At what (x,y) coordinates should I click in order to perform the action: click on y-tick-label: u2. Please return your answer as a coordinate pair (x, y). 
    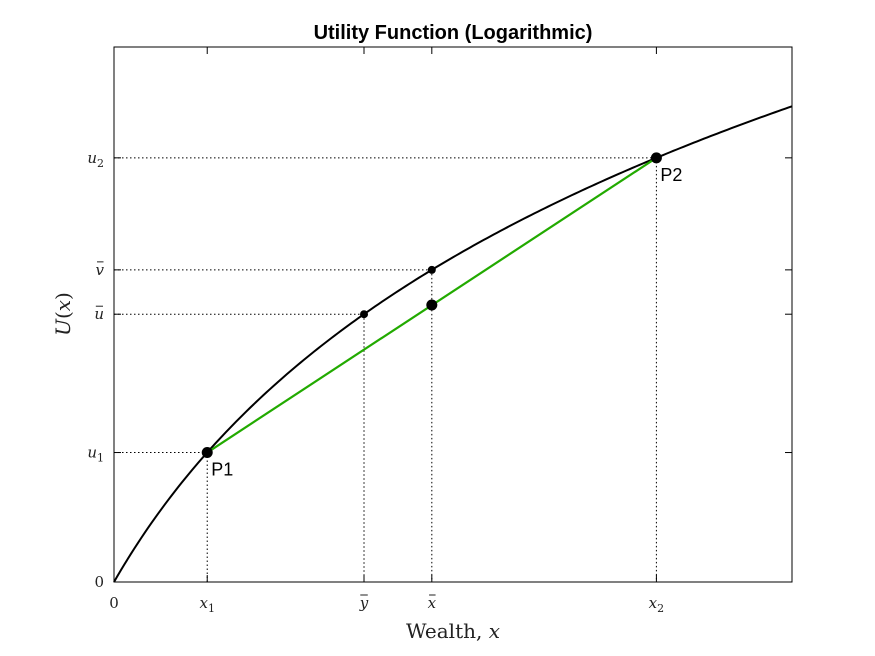
    Looking at the image, I should click on (95, 159).